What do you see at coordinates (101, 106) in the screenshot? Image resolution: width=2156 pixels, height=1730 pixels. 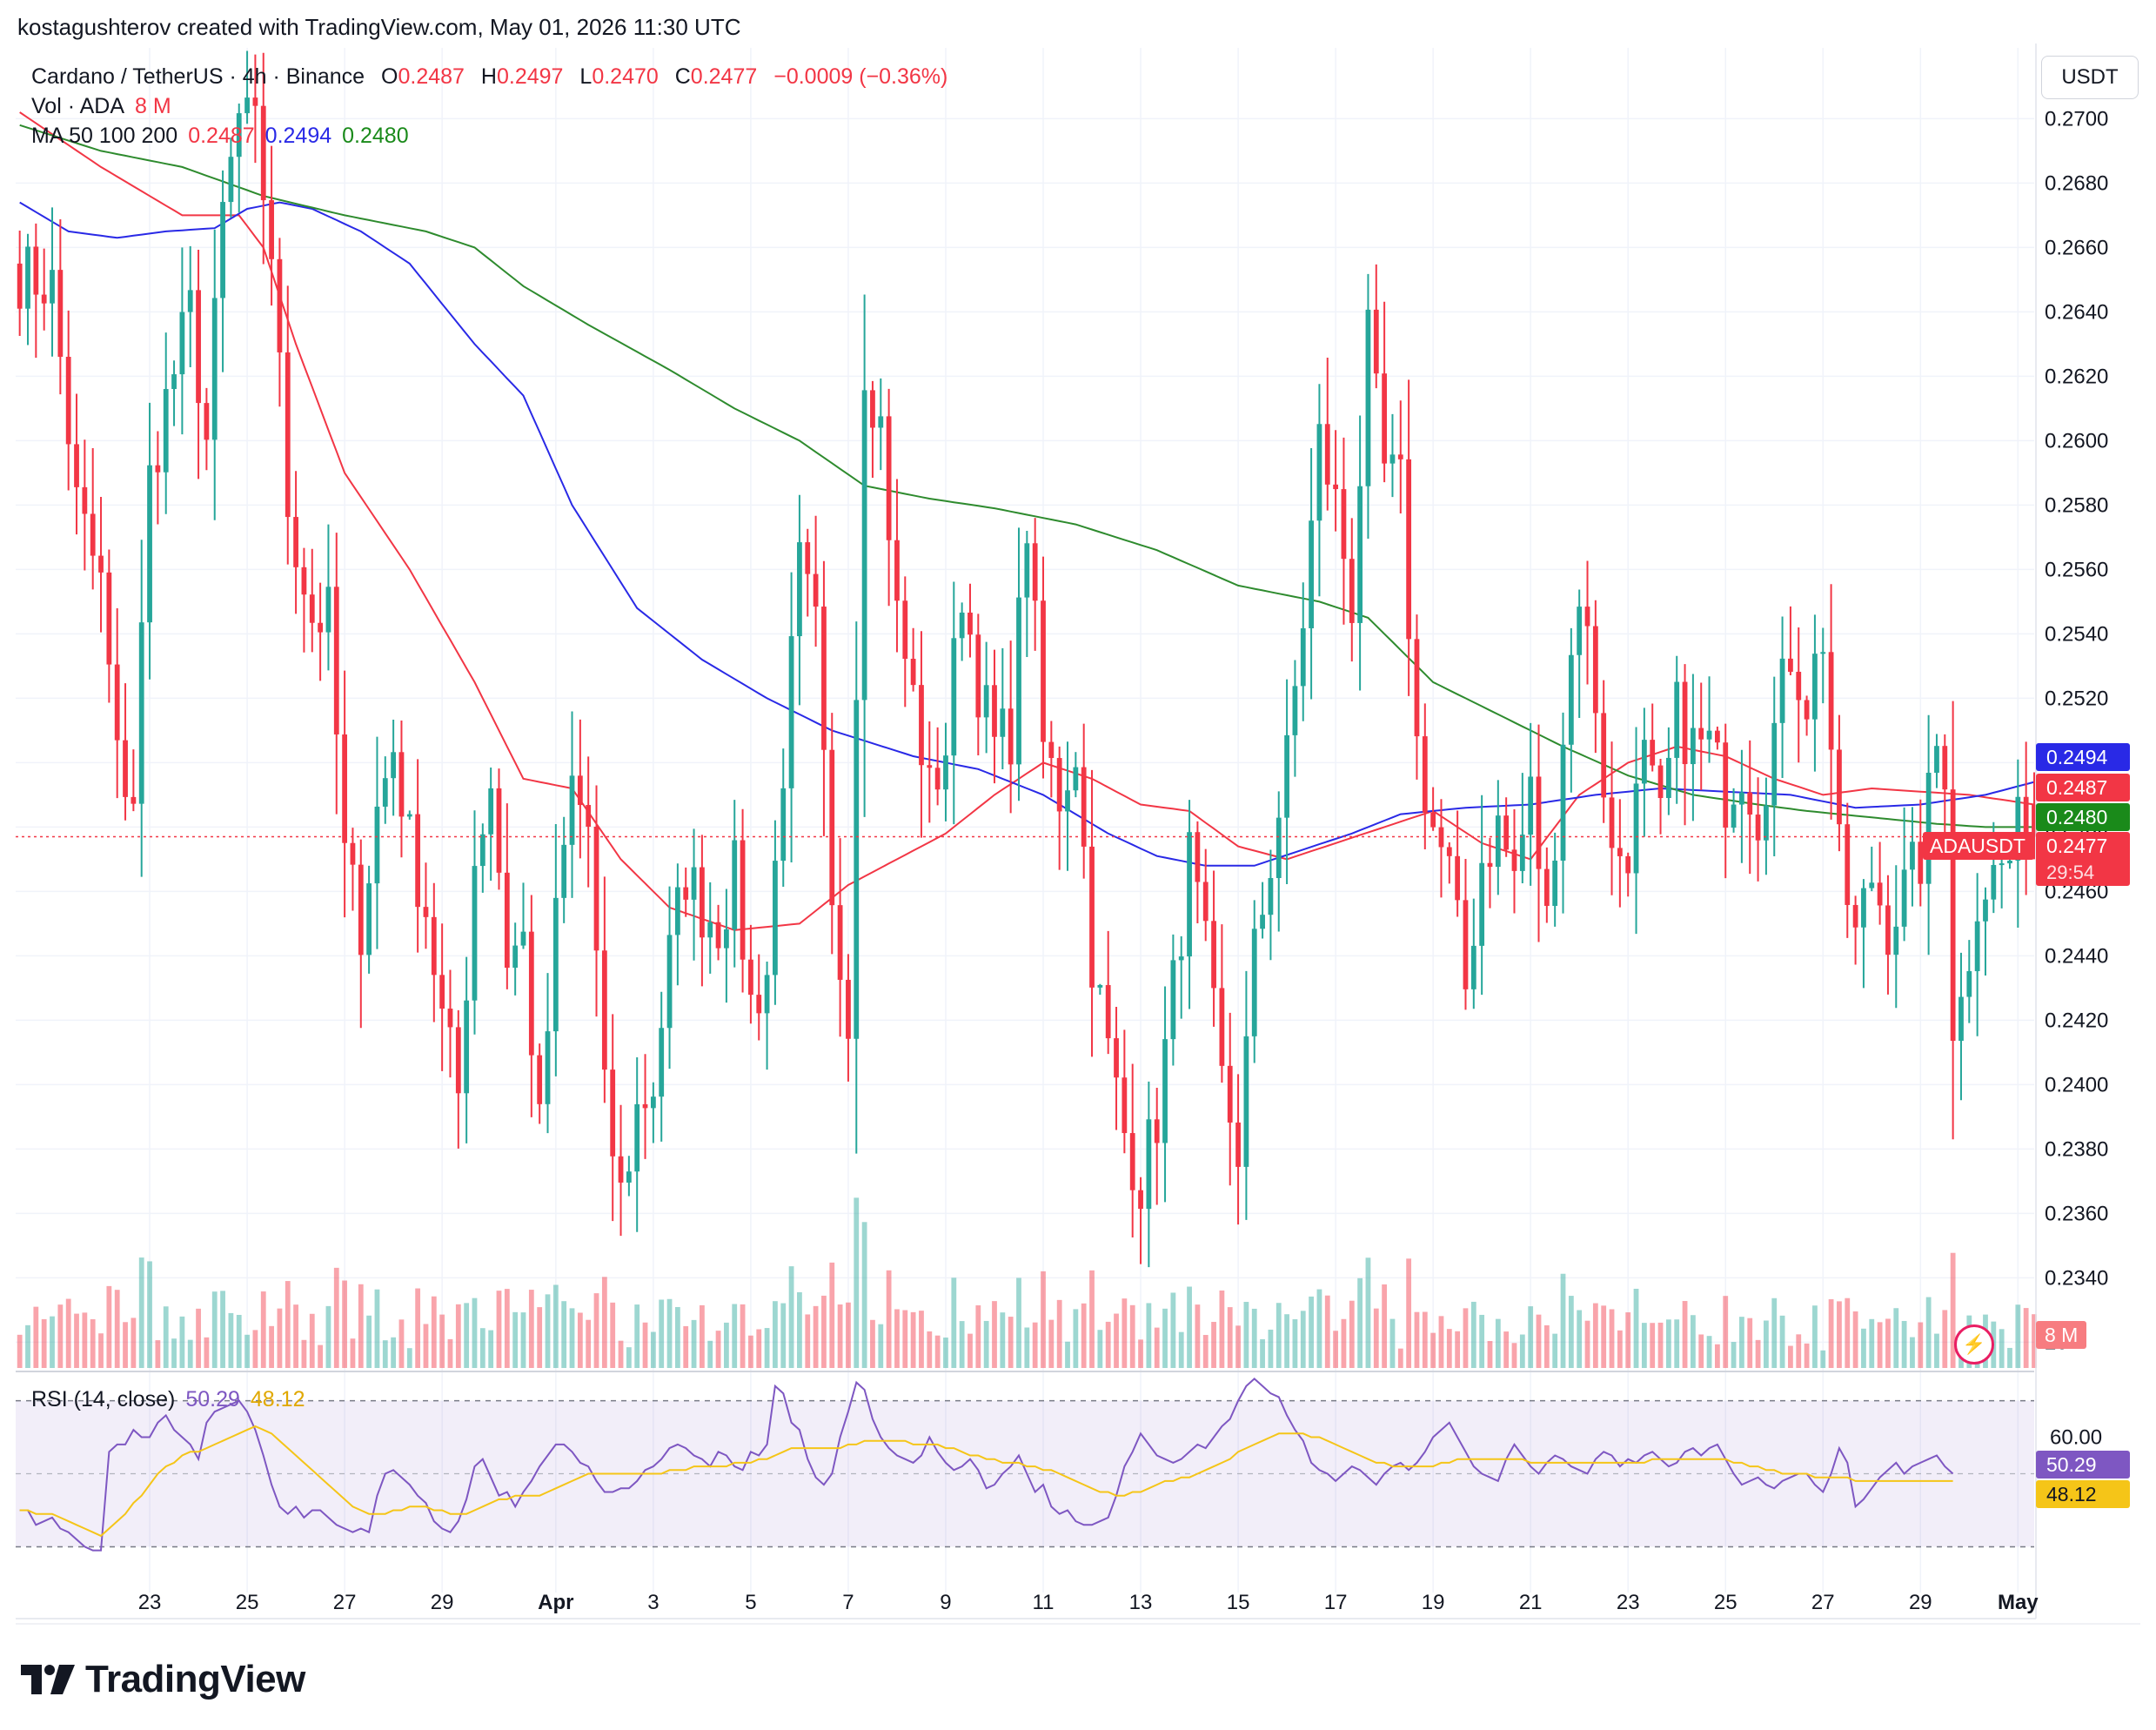 I see `volume-legend: Vol · ADA 8 M` at bounding box center [101, 106].